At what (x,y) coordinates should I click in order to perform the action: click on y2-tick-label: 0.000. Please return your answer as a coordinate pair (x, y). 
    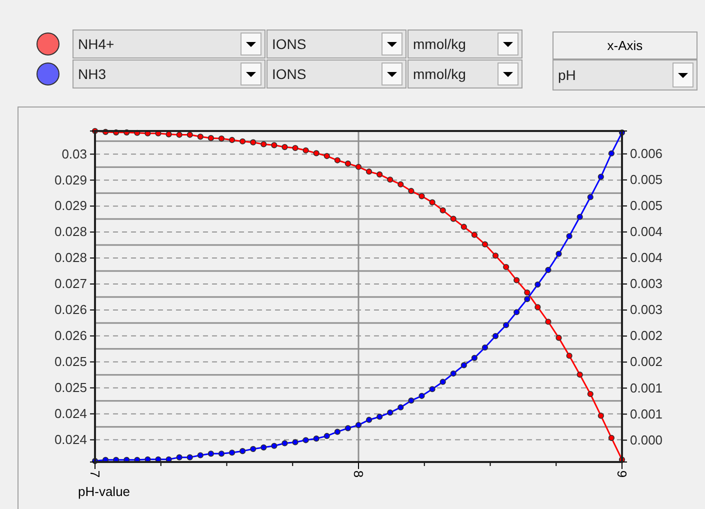
    Looking at the image, I should click on (646, 440).